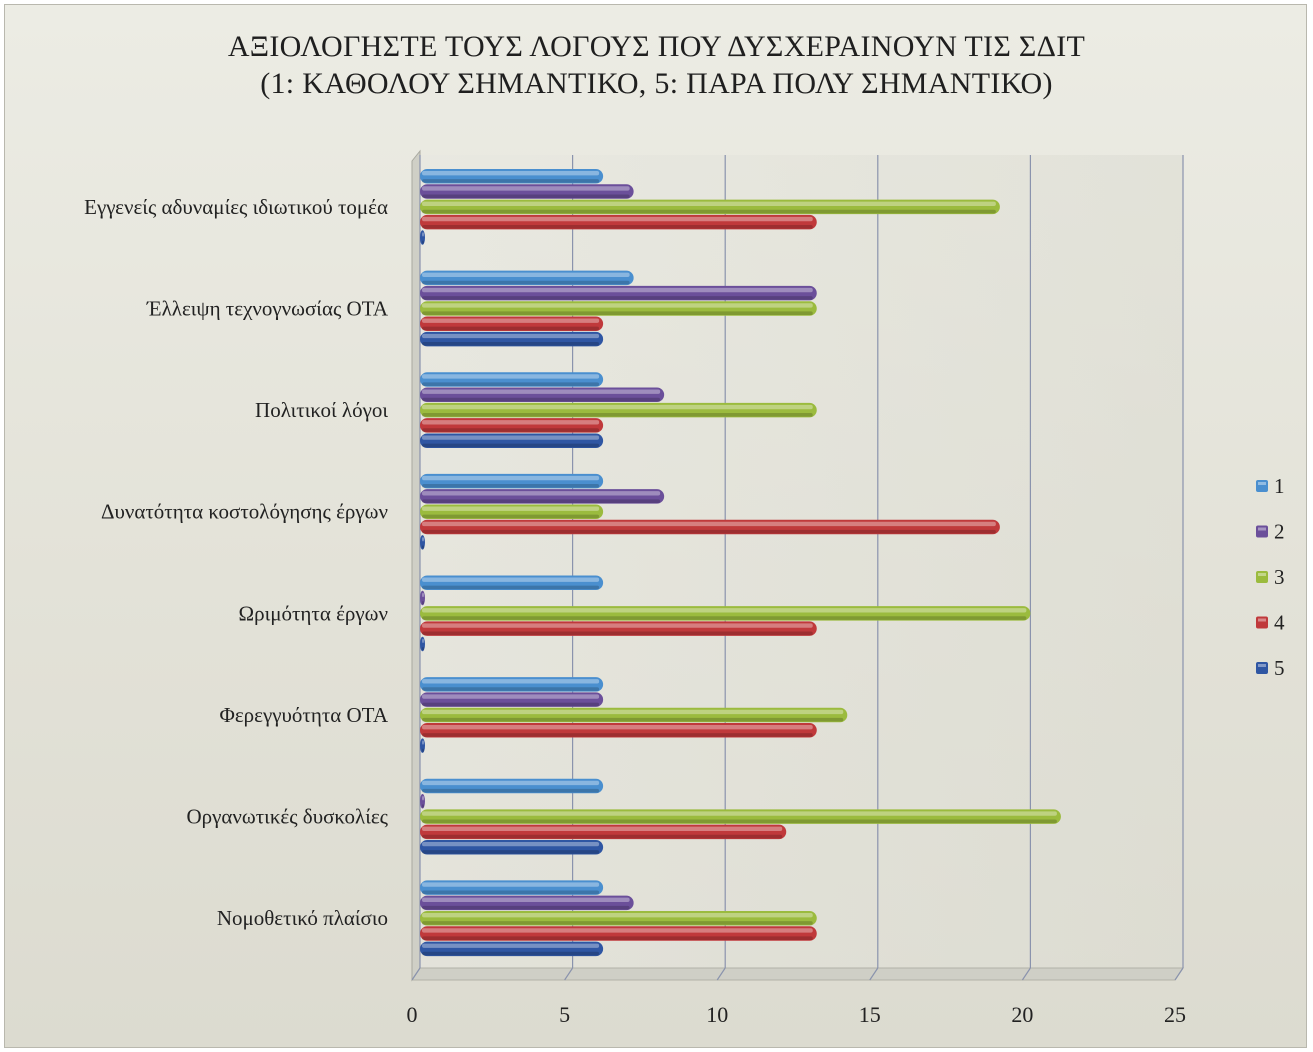 The width and height of the screenshot is (1313, 1052). I want to click on legend-item: 2, so click(1270, 532).